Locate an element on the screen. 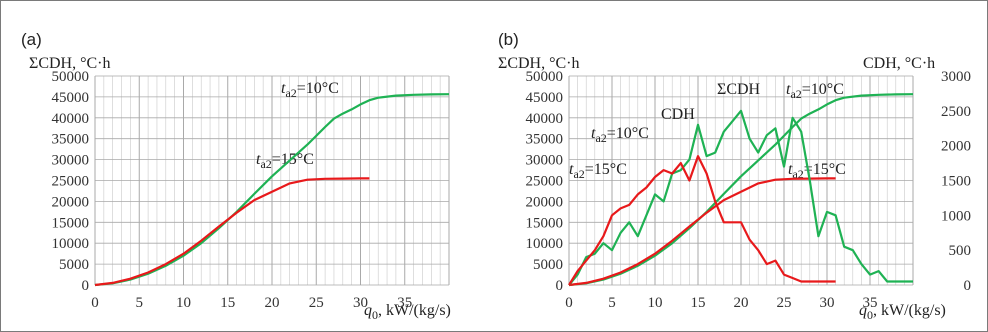 This screenshot has height=332, width=988. panel-b-y2tick-label: 1500 is located at coordinates (956, 182).